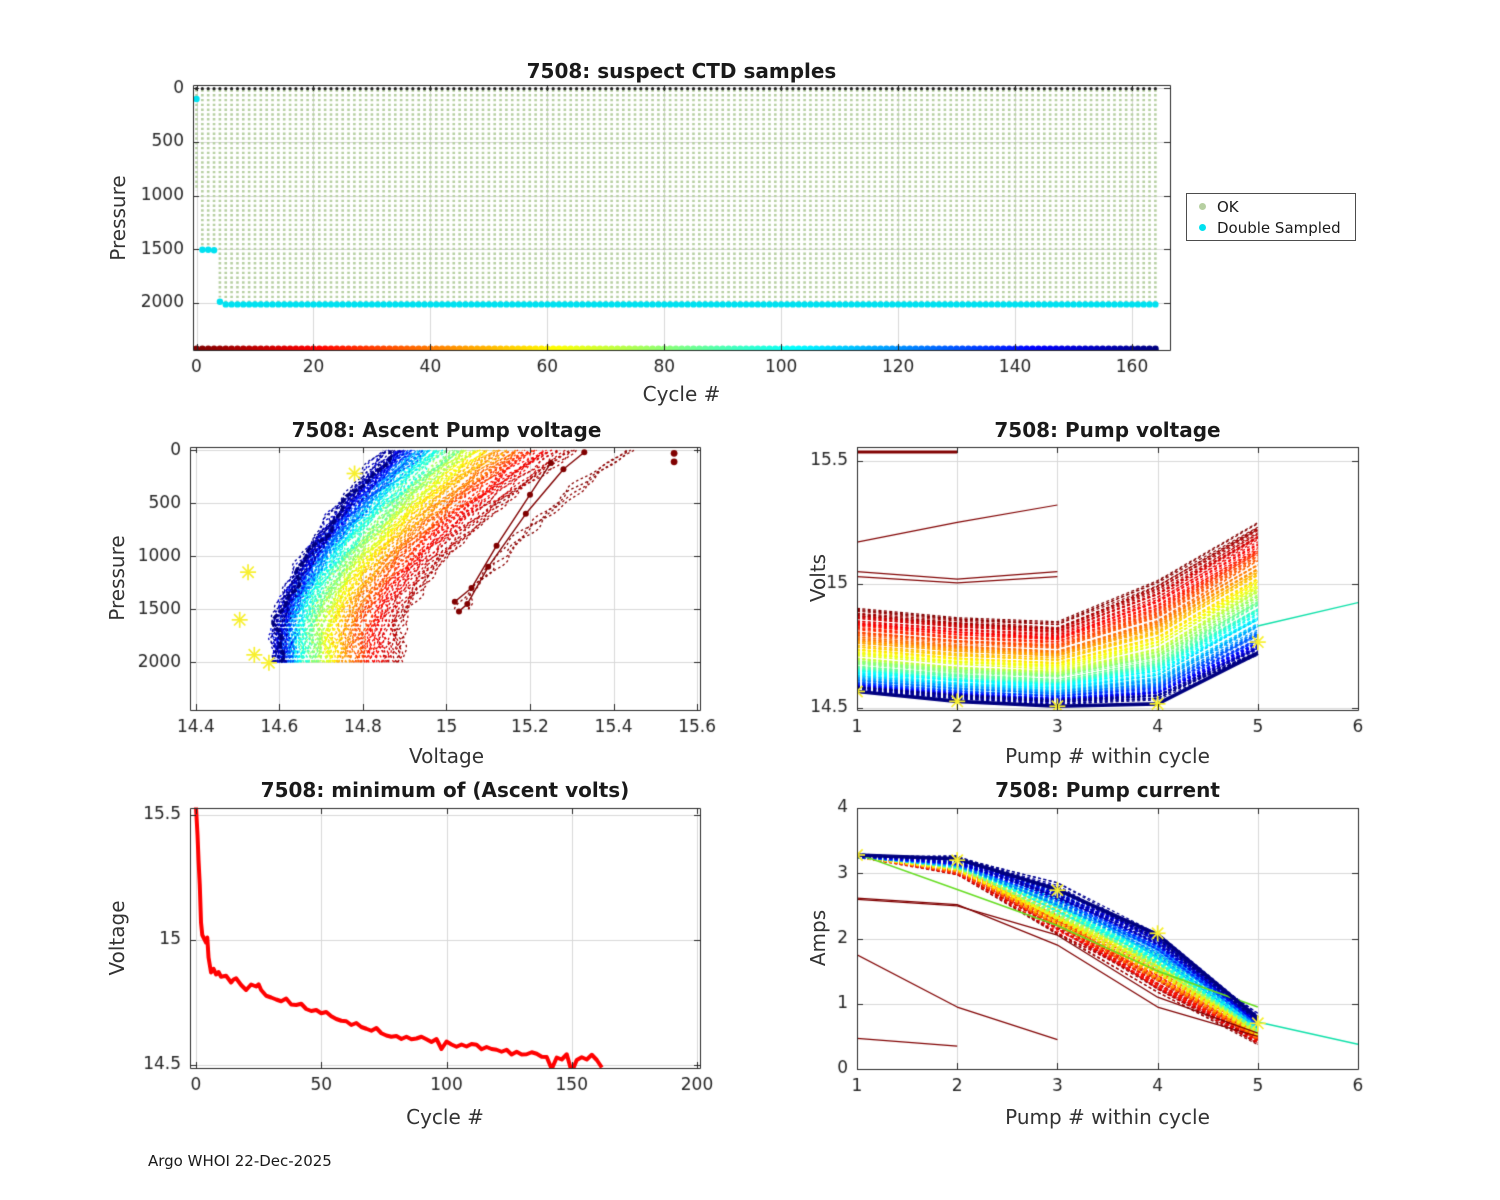 This screenshot has width=1500, height=1200. I want to click on plot-title-pump-voltage: 7508: Pump voltage, so click(1107, 430).